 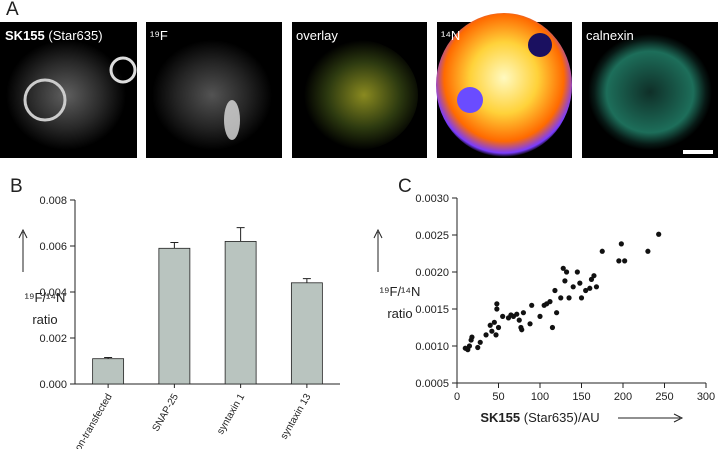 I want to click on x-tick-label: 200, so click(x=623, y=397).